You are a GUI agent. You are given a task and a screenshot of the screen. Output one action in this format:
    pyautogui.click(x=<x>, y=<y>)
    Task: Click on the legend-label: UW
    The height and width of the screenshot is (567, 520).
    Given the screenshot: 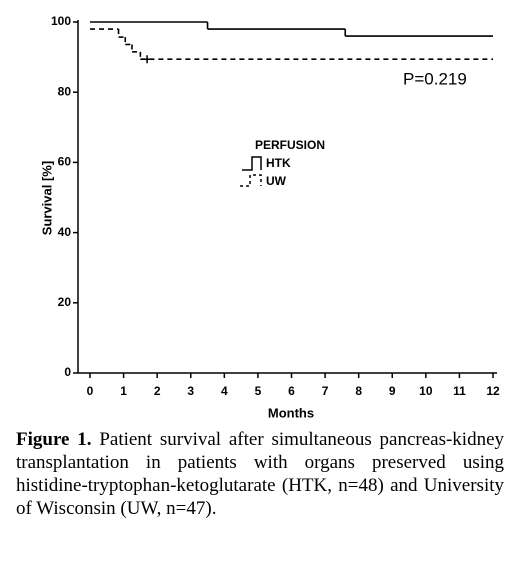 What is the action you would take?
    pyautogui.click(x=276, y=181)
    